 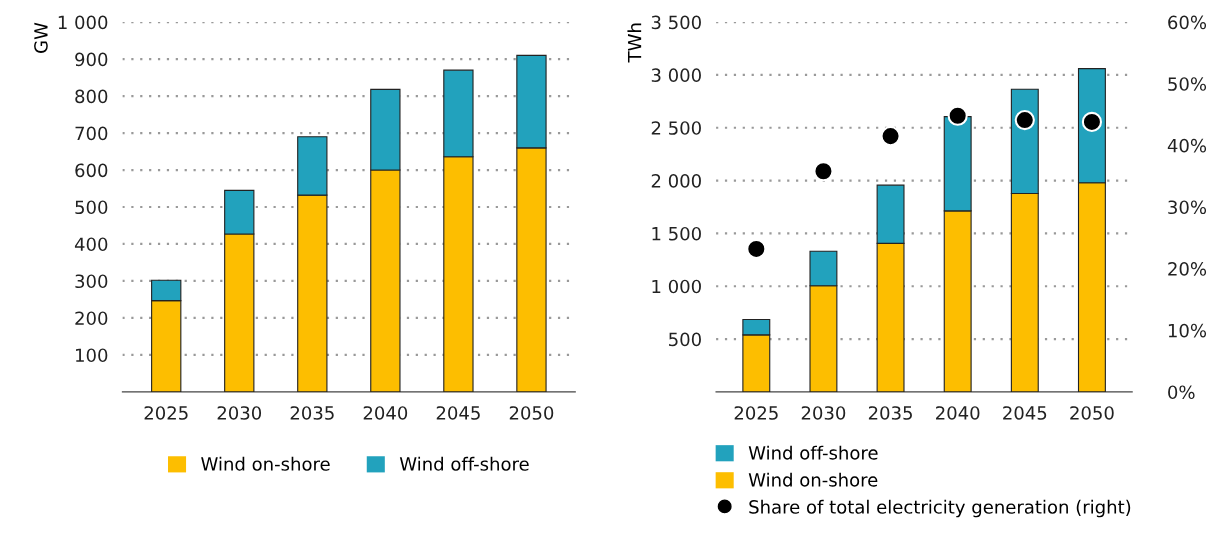 I want to click on y-axis-title: GW, so click(x=41, y=37).